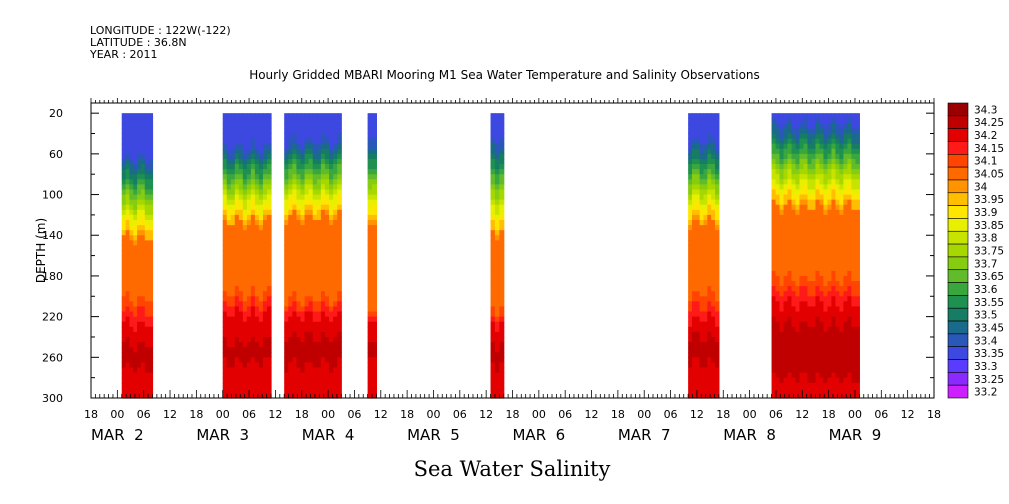  What do you see at coordinates (222, 435) in the screenshot?
I see `x-day-label: MAR 3` at bounding box center [222, 435].